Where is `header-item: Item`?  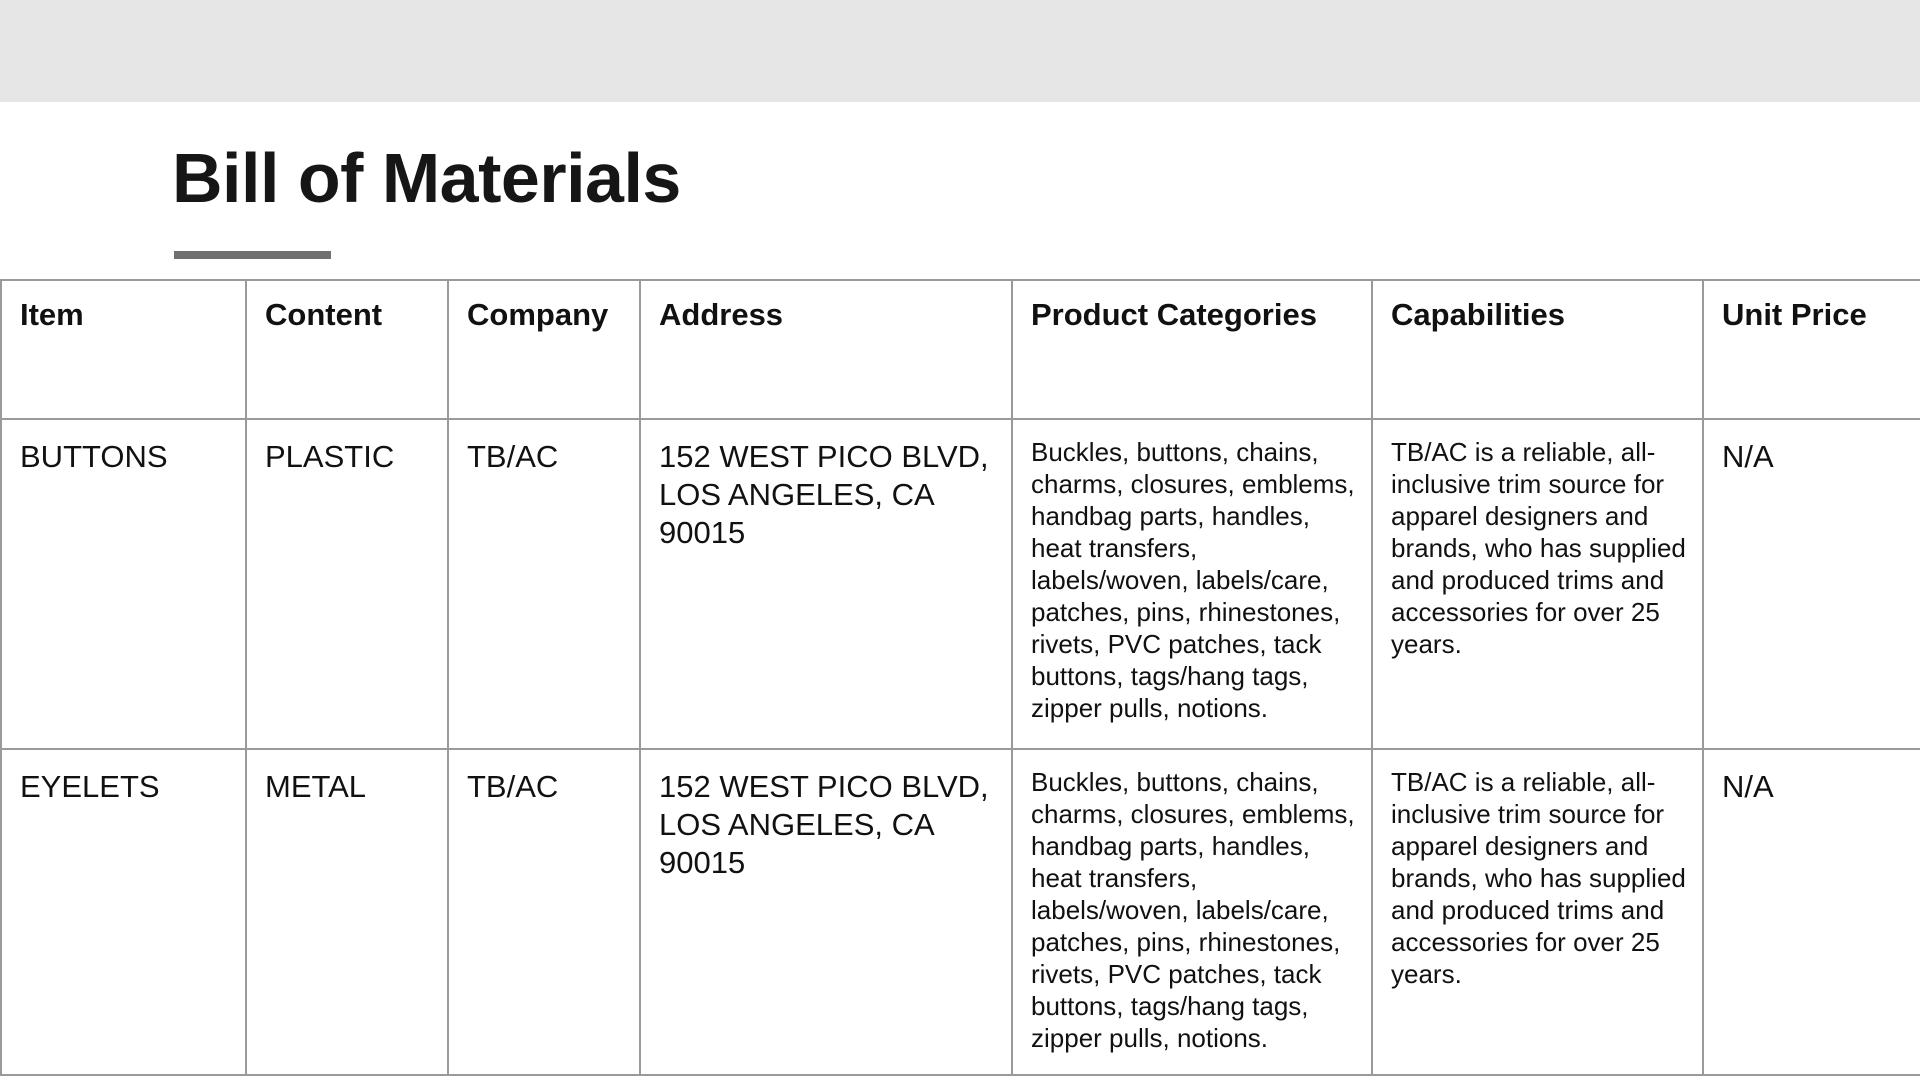 header-item: Item is located at coordinates (123, 349).